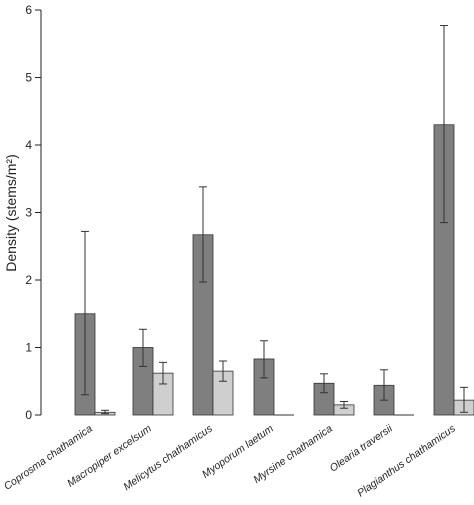 This screenshot has height=505, width=474. I want to click on y-axis-title: Density (stems/m²), so click(11, 212).